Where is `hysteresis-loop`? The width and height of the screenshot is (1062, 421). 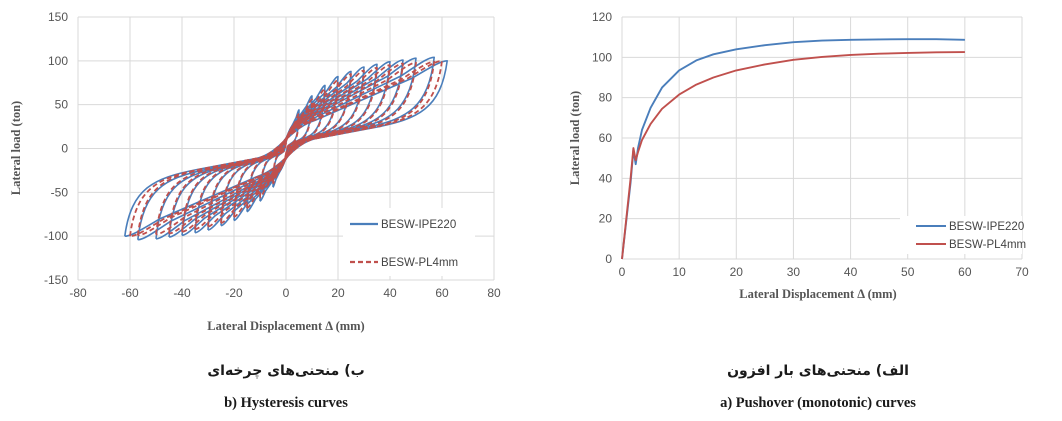 hysteresis-loop is located at coordinates (286, 148).